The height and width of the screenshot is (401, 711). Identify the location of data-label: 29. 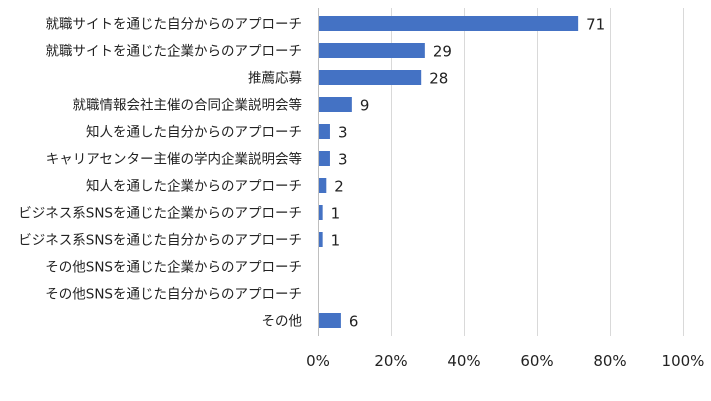
(442, 52).